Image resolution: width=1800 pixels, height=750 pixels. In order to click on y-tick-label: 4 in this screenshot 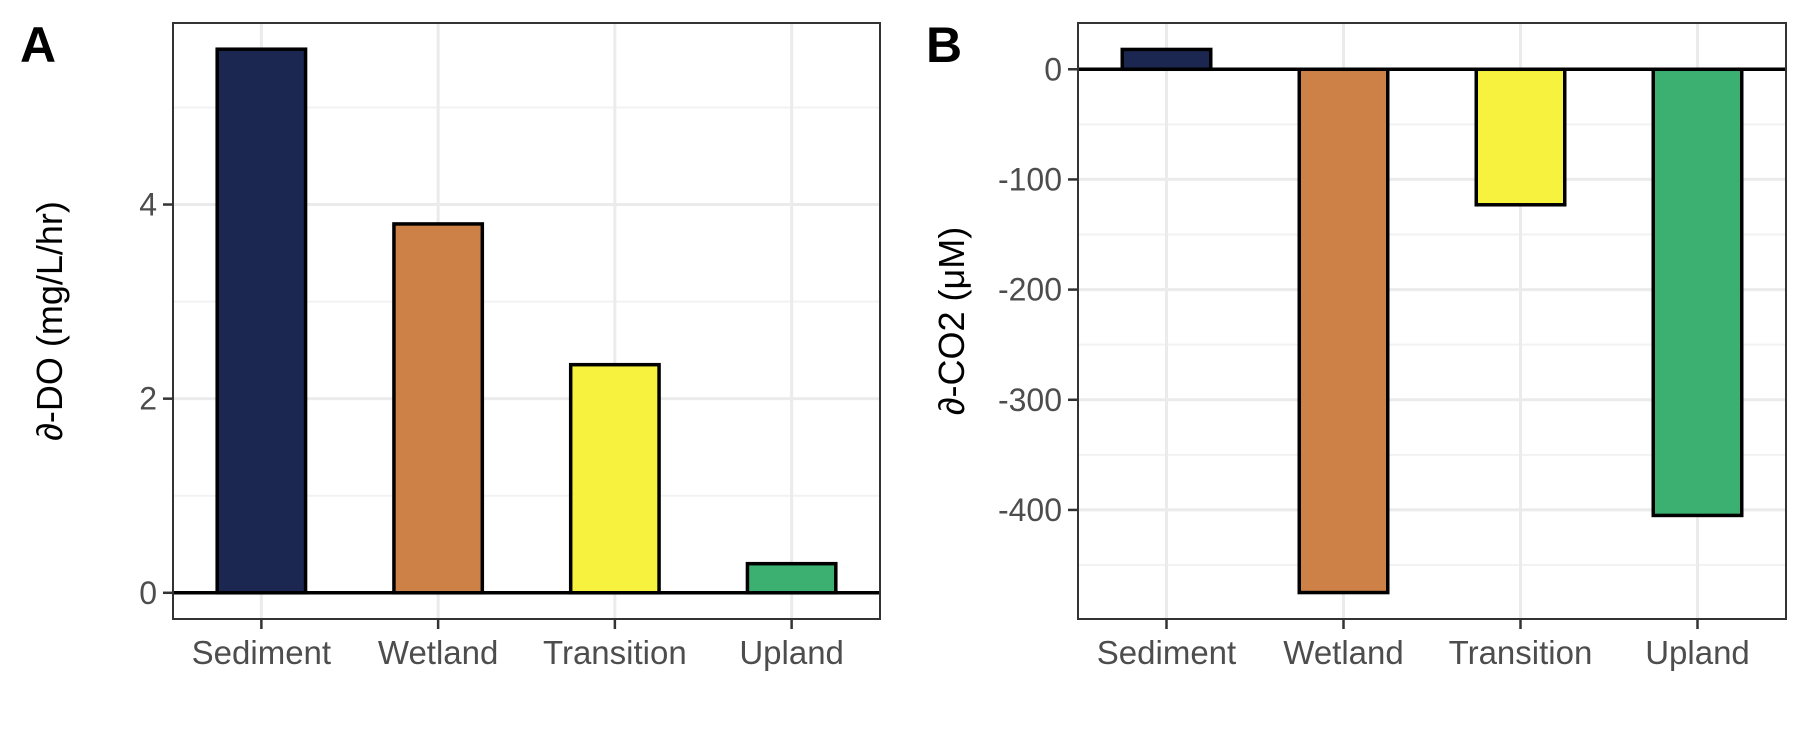, I will do `click(148, 205)`.